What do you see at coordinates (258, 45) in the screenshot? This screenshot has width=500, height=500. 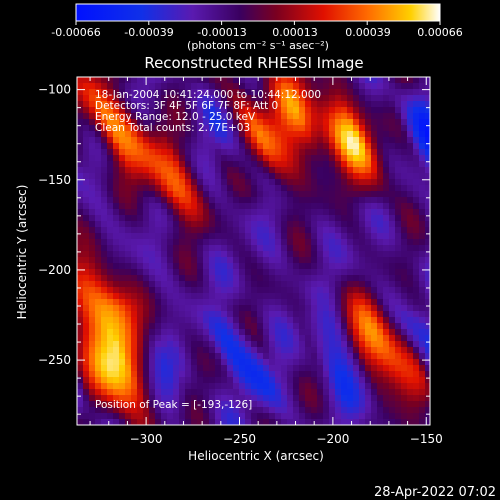 I see `colorbar-unit-label: (photons cm⁻² s⁻¹ asec⁻²)` at bounding box center [258, 45].